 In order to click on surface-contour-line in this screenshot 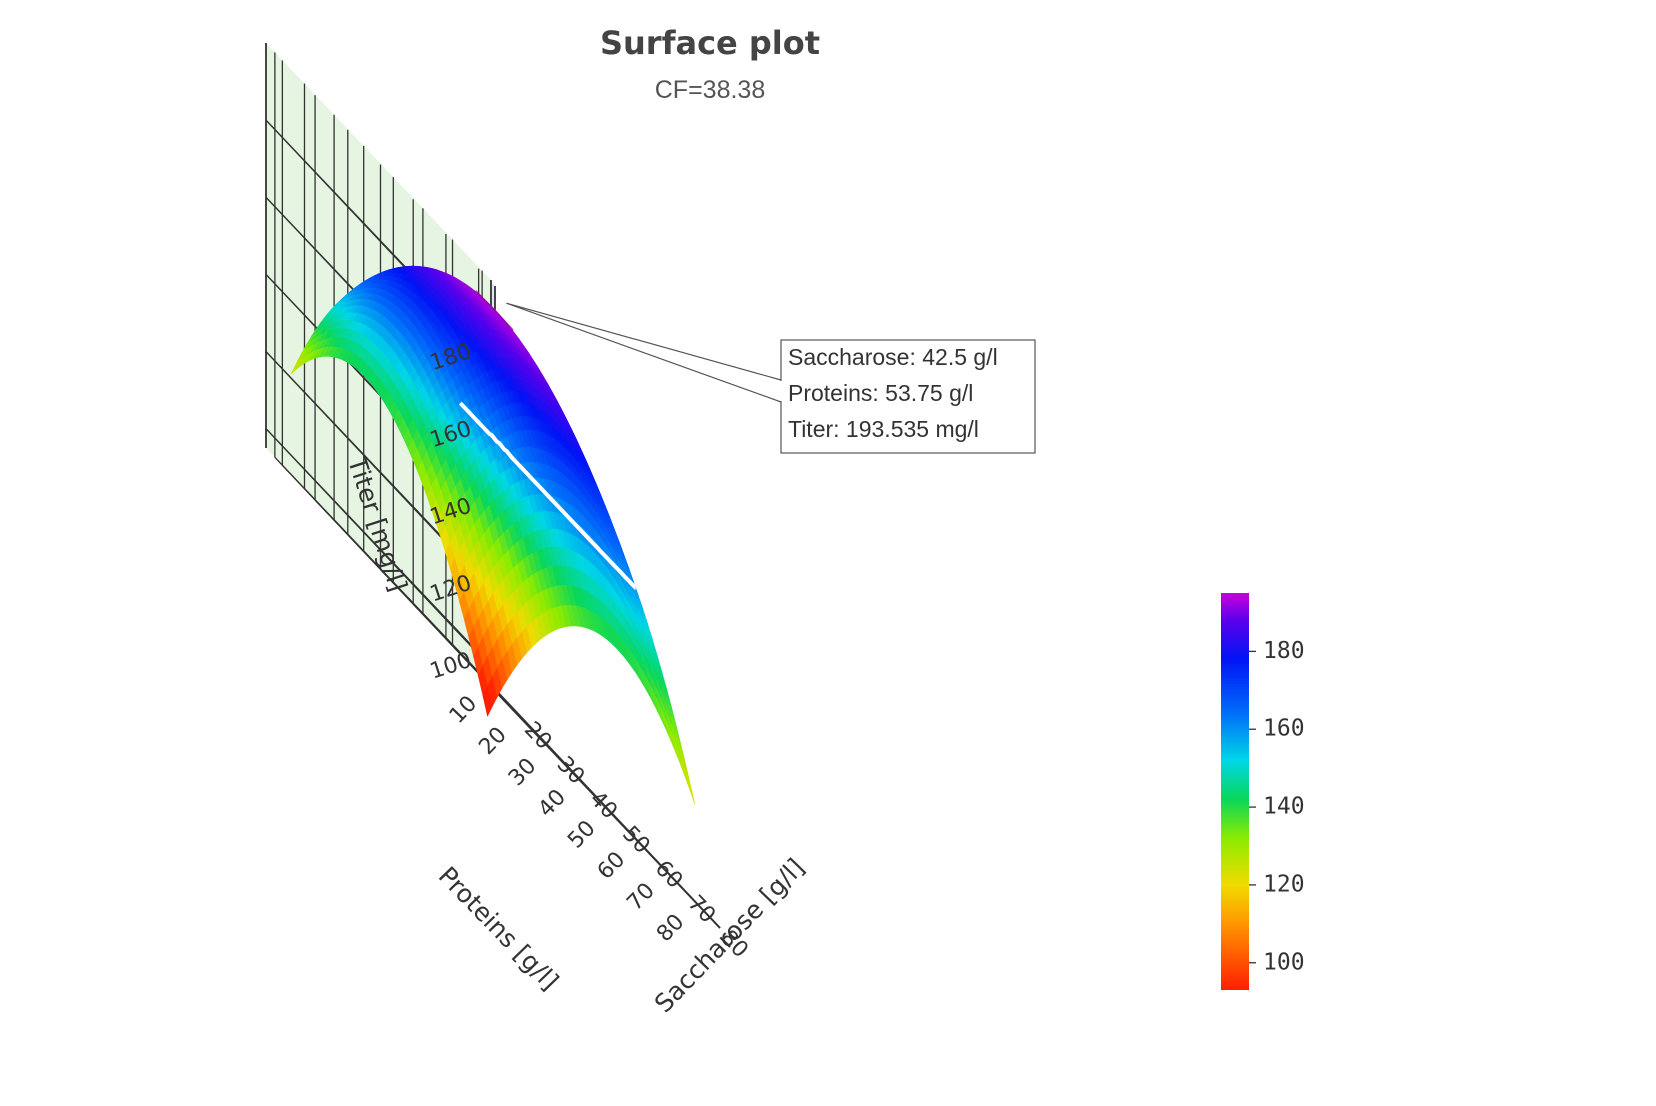, I will do `click(548, 495)`.